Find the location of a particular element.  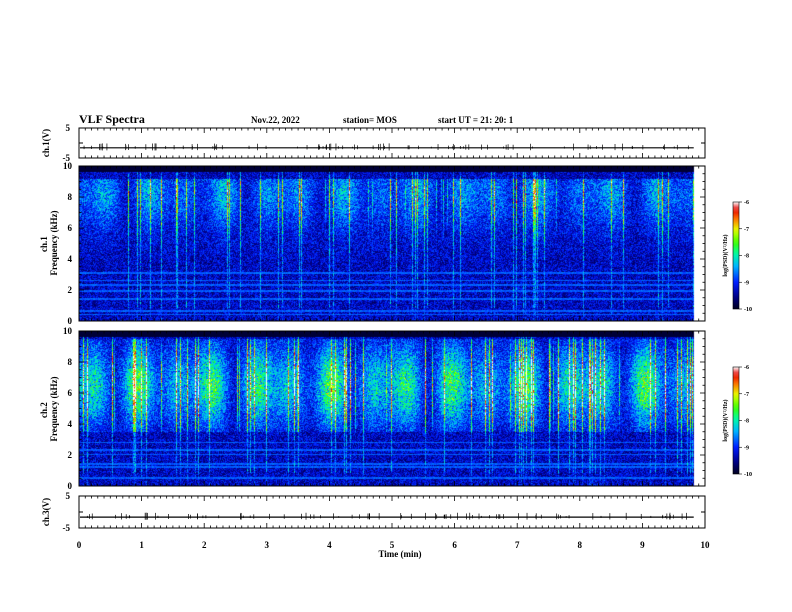

ch1-spectrogram-ylabel-channel: ch.1 is located at coordinates (44, 244).